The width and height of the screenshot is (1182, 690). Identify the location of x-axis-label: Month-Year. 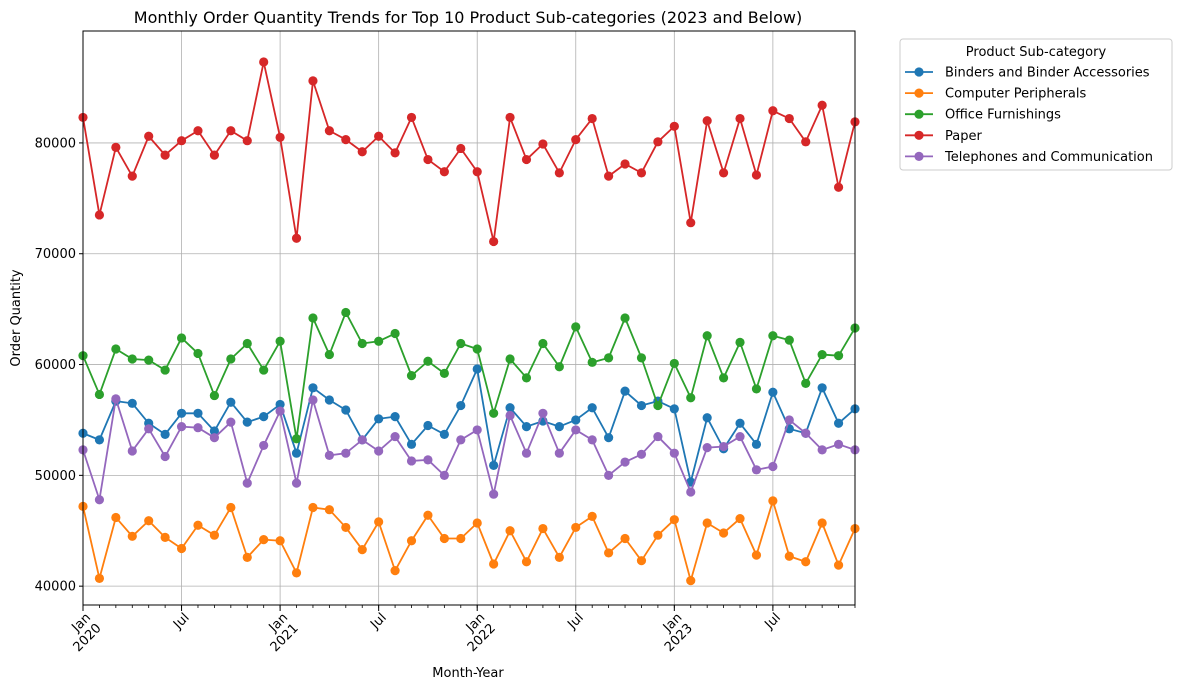
(468, 673).